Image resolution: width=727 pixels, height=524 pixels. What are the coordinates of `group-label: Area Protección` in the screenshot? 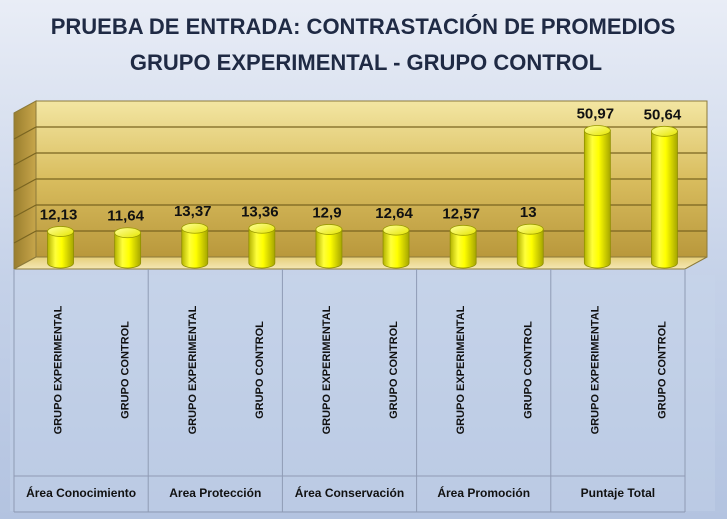 It's located at (215, 493).